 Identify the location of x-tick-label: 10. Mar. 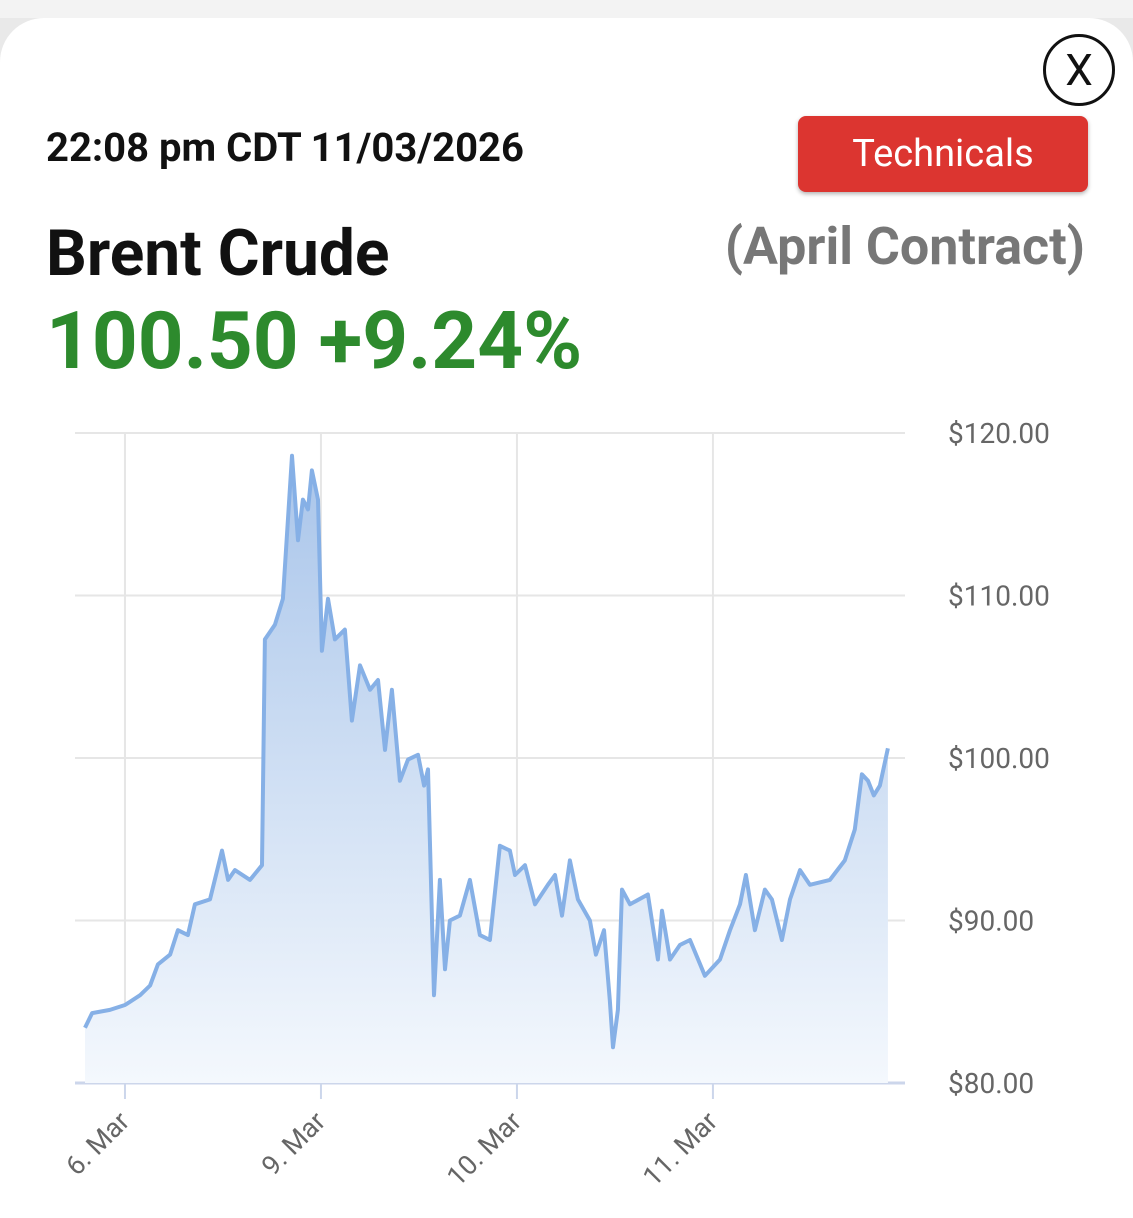
(484, 1148).